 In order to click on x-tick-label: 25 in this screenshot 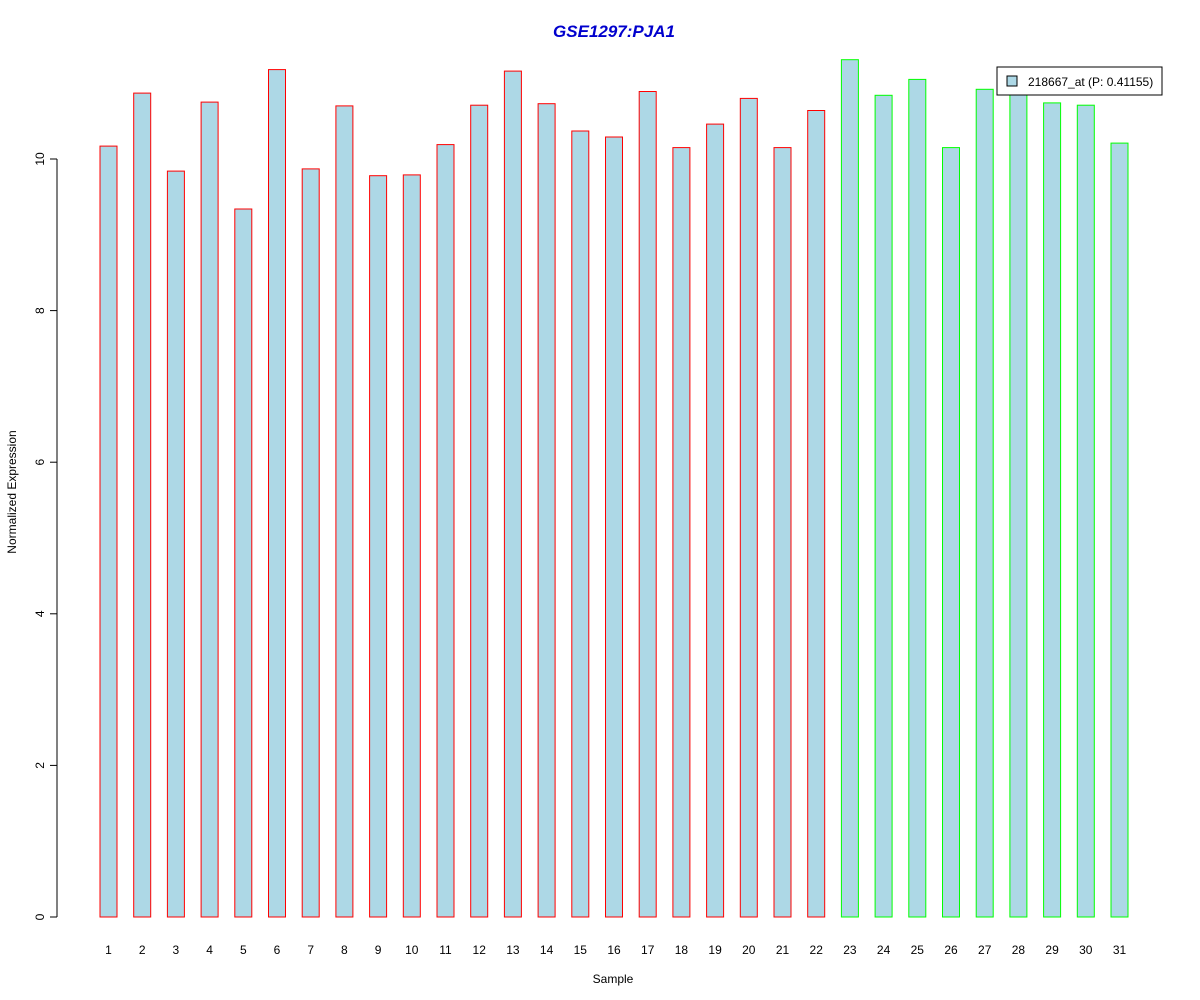, I will do `click(918, 950)`.